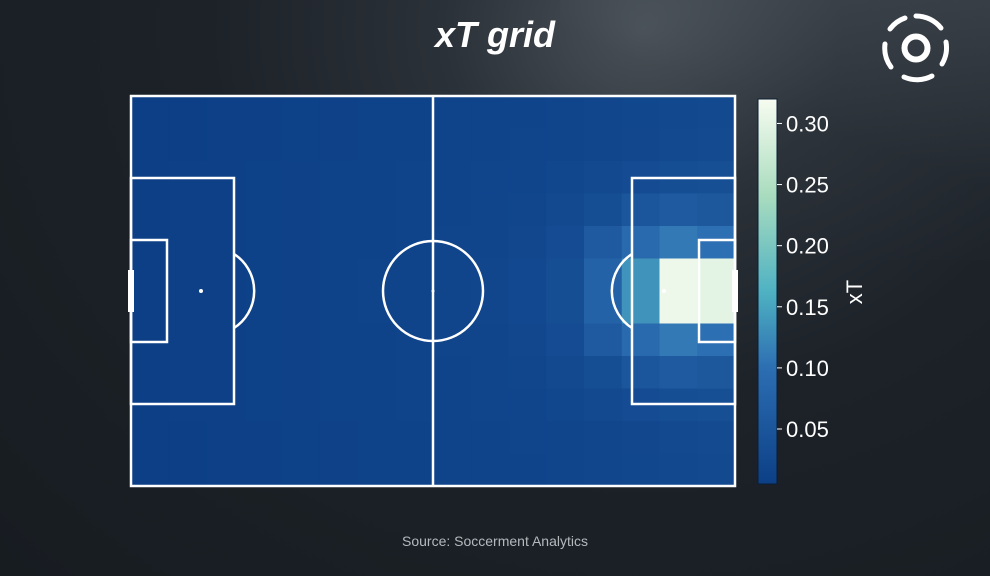 This screenshot has height=576, width=990. I want to click on left-penalty-spot, so click(201, 291).